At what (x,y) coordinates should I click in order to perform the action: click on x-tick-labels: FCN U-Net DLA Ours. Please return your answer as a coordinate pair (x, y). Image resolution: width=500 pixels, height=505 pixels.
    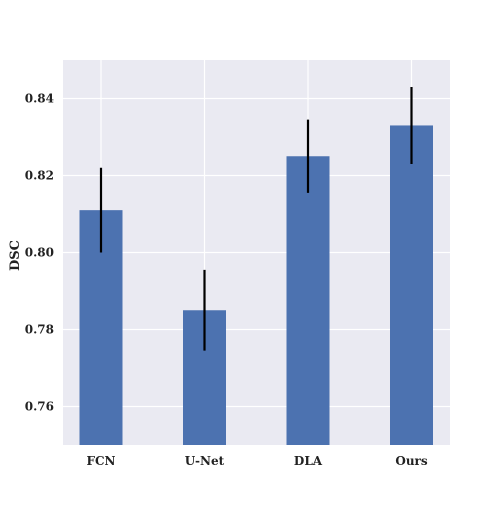
    Looking at the image, I should click on (256, 461).